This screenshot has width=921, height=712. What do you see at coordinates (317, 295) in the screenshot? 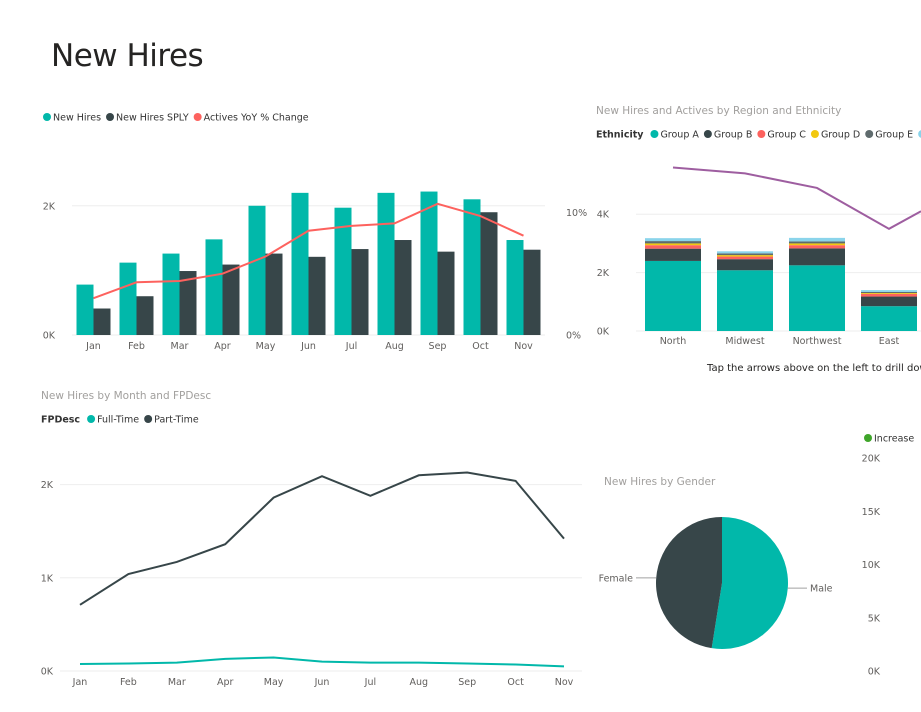
I see `c1-bar-sply-jun` at bounding box center [317, 295].